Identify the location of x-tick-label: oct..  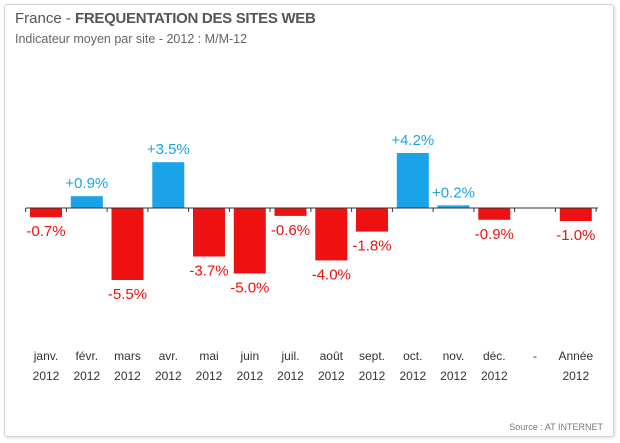
(412, 356).